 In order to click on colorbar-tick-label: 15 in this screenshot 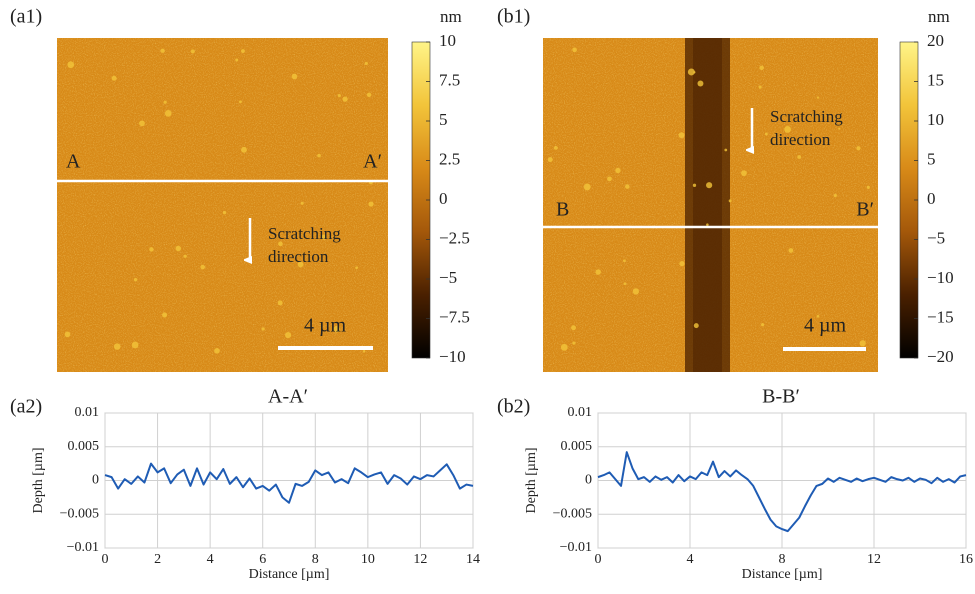, I will do `click(935, 79)`.